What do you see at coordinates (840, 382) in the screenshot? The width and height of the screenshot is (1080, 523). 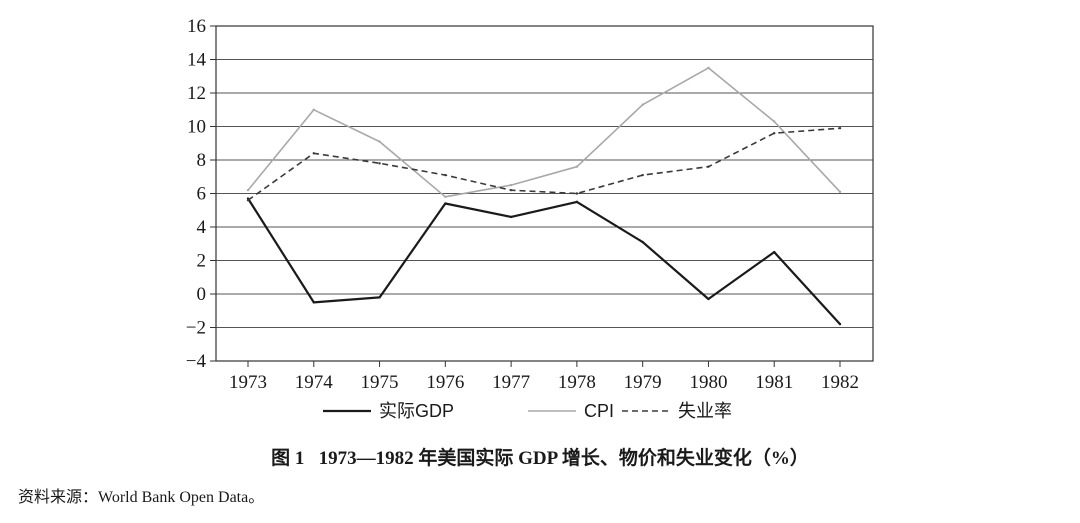 I see `x-tick-label-9: 1982` at bounding box center [840, 382].